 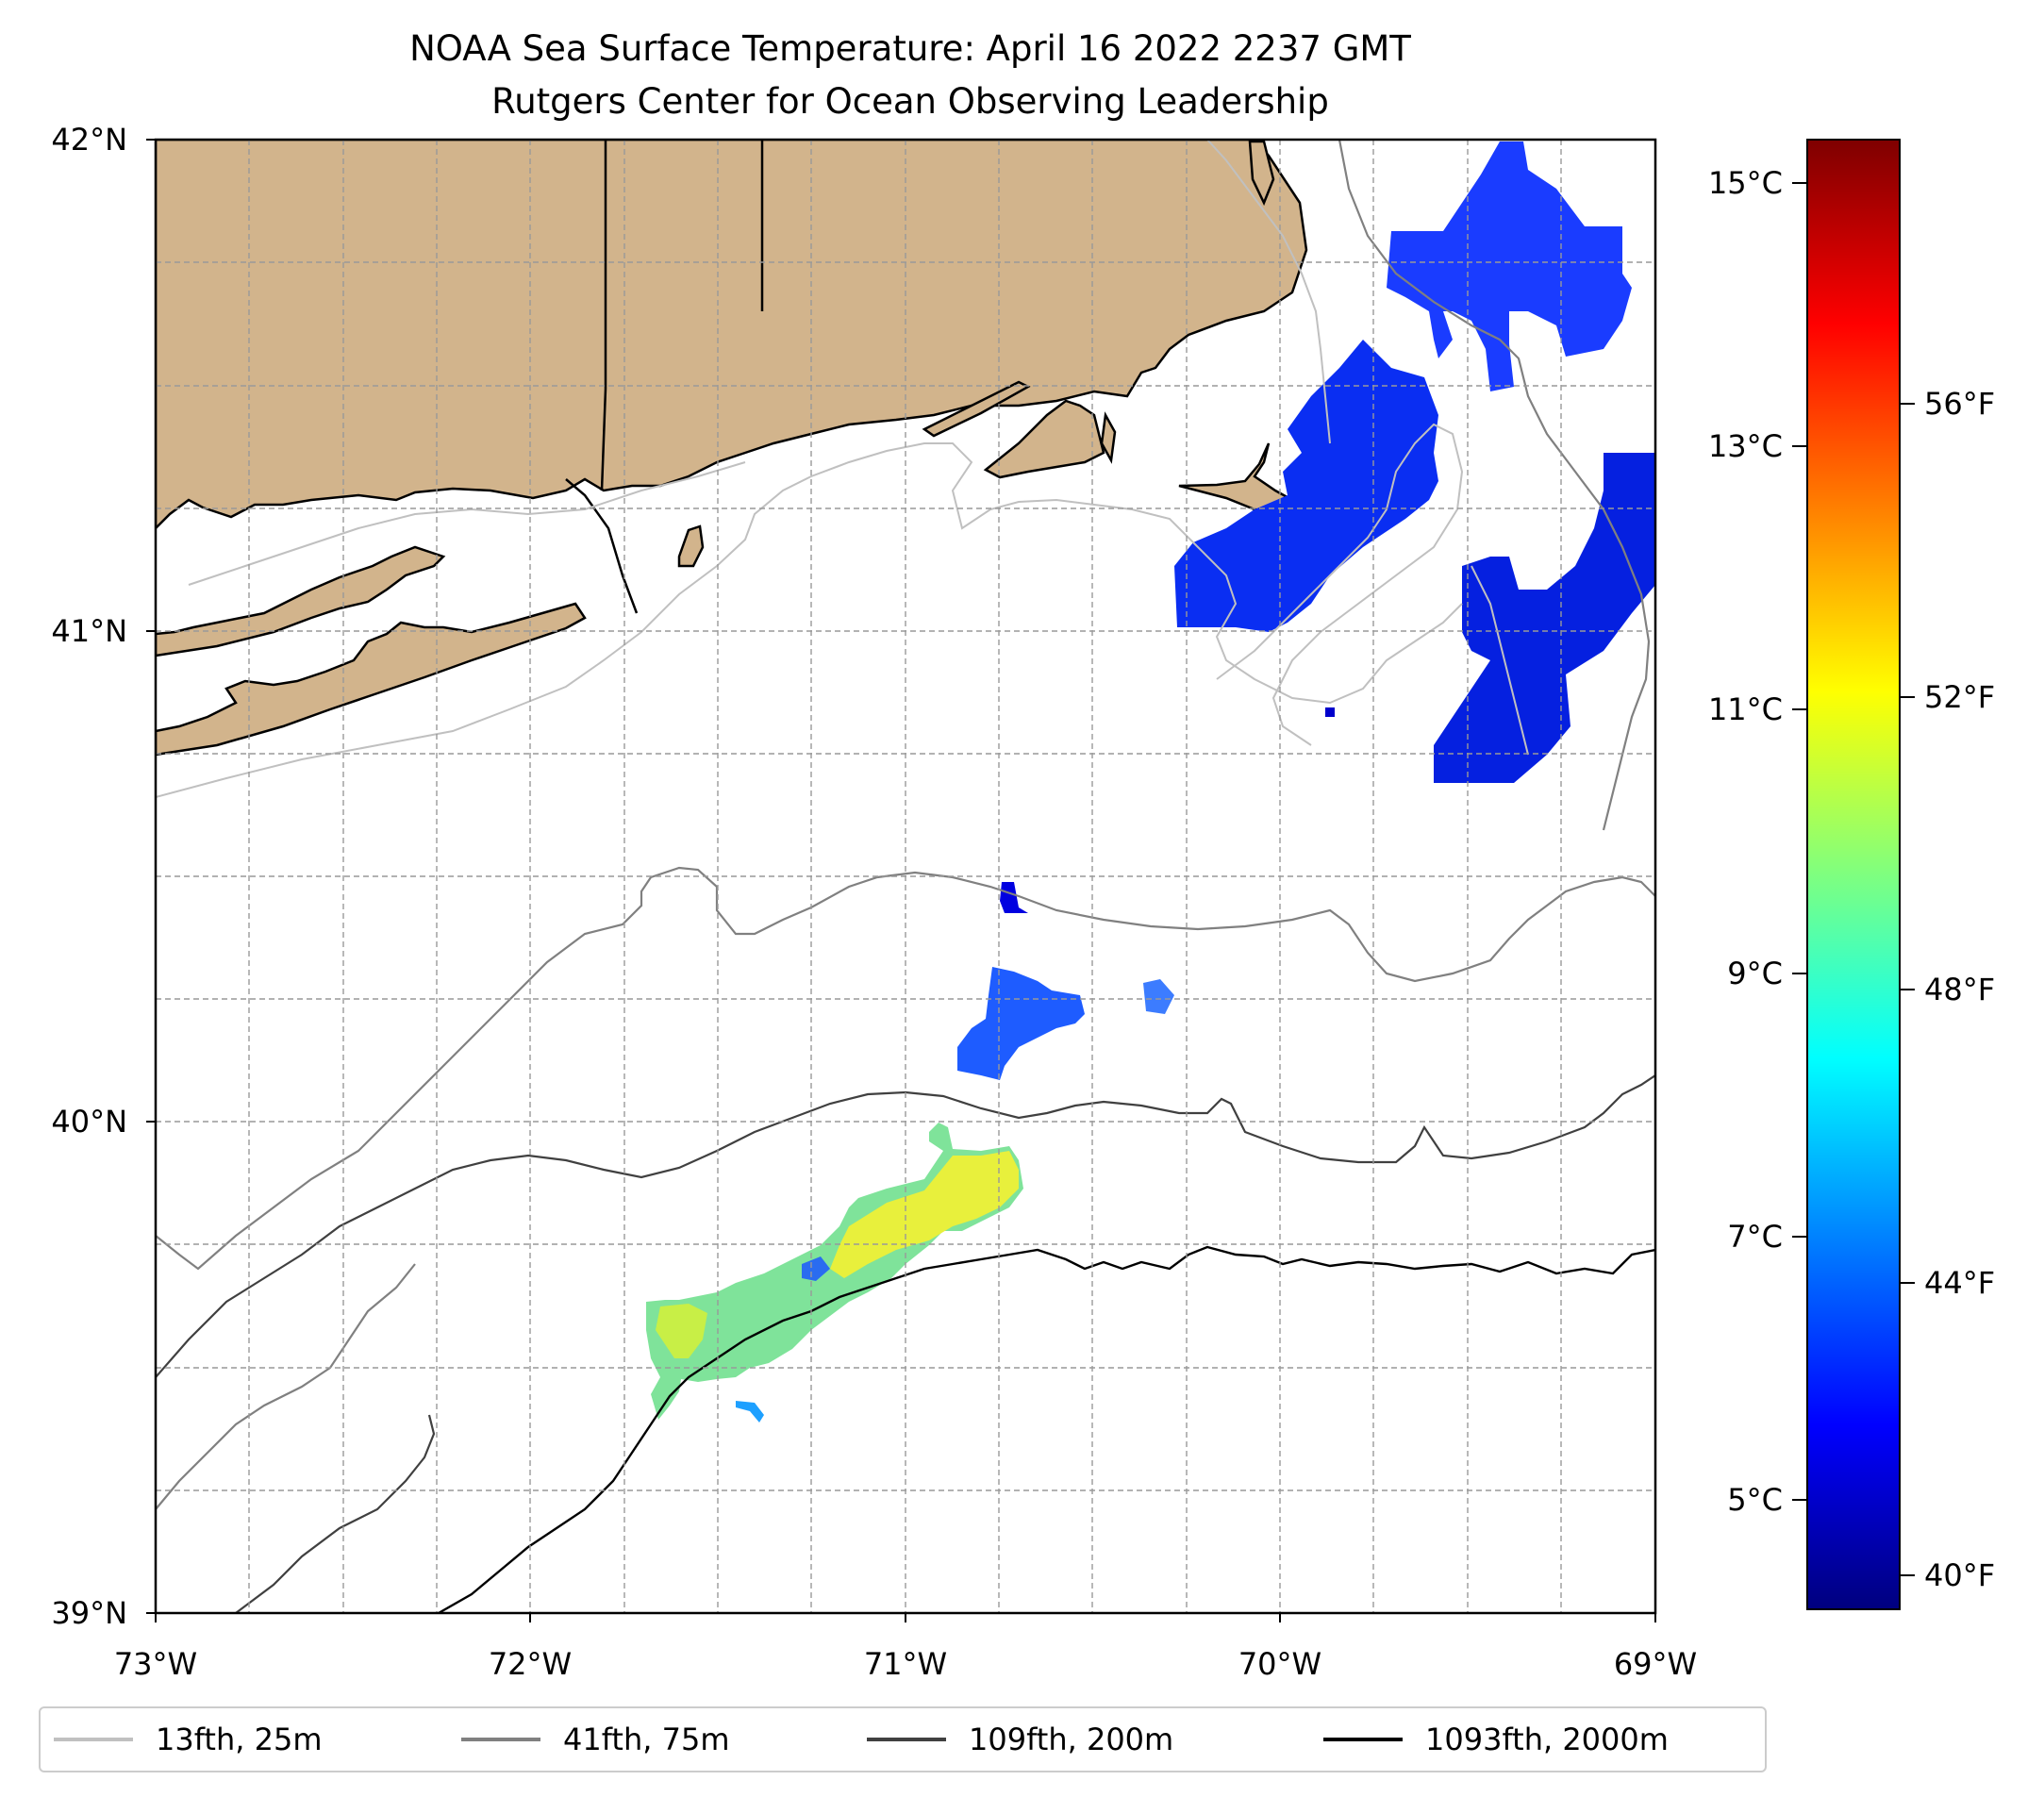 What do you see at coordinates (94, 1739) in the screenshot?
I see `legend-line-25m` at bounding box center [94, 1739].